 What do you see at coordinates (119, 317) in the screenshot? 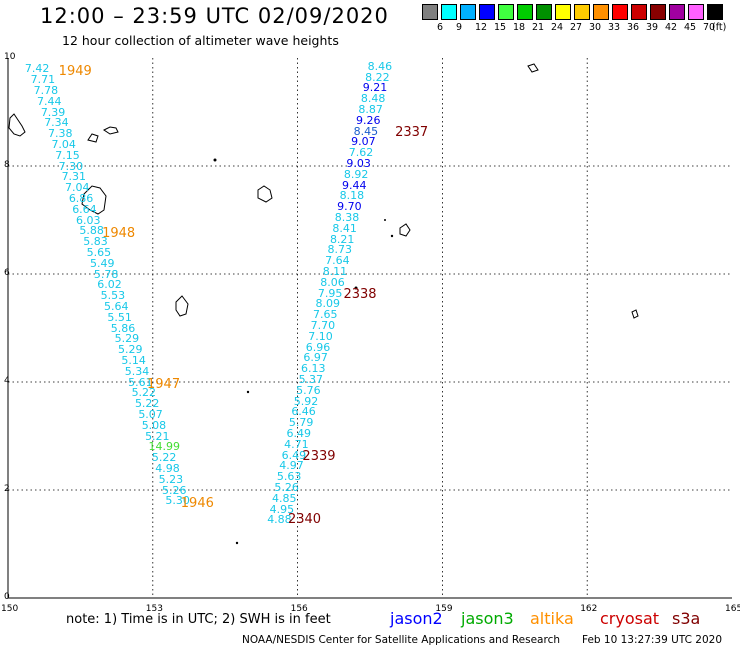
I see `wave-height-value: 5.51` at bounding box center [119, 317].